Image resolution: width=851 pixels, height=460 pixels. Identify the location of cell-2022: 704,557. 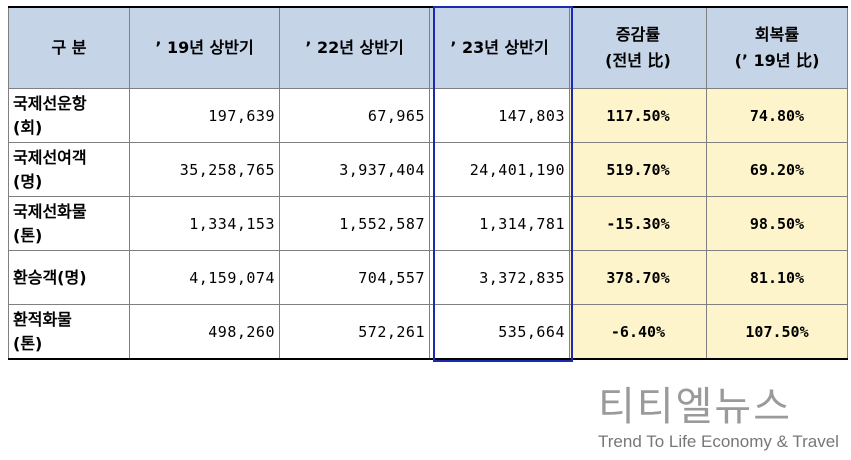
(354, 277).